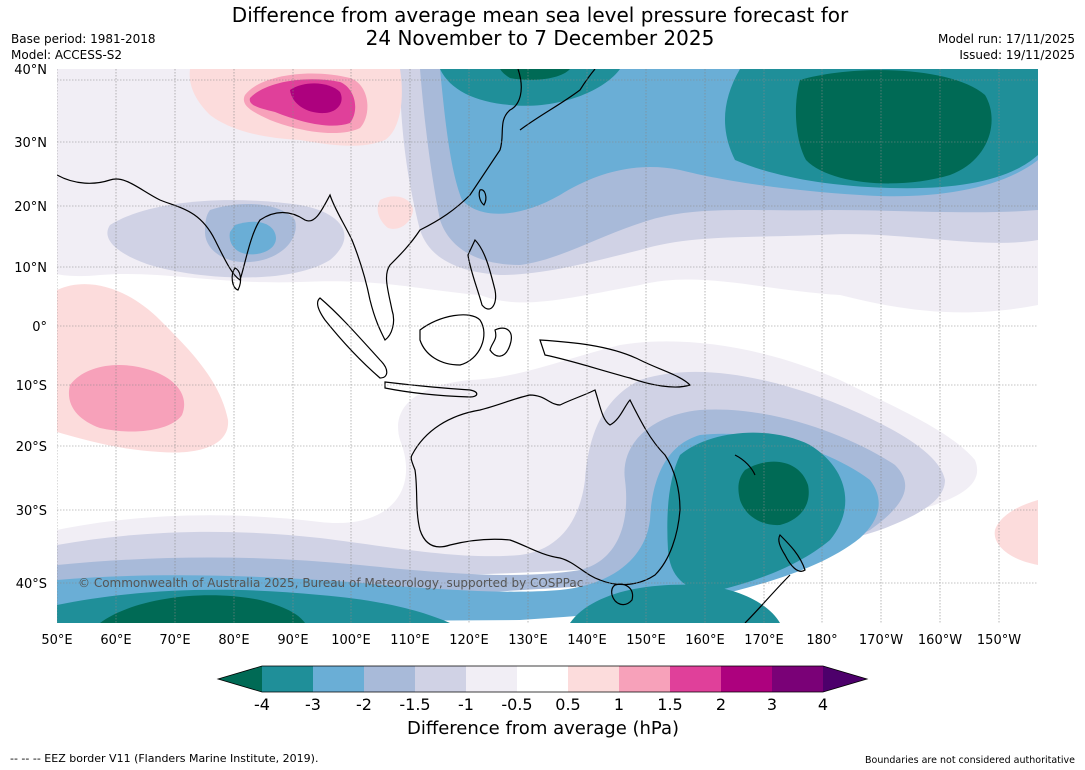  I want to click on coast-new-caledonia, so click(745, 465).